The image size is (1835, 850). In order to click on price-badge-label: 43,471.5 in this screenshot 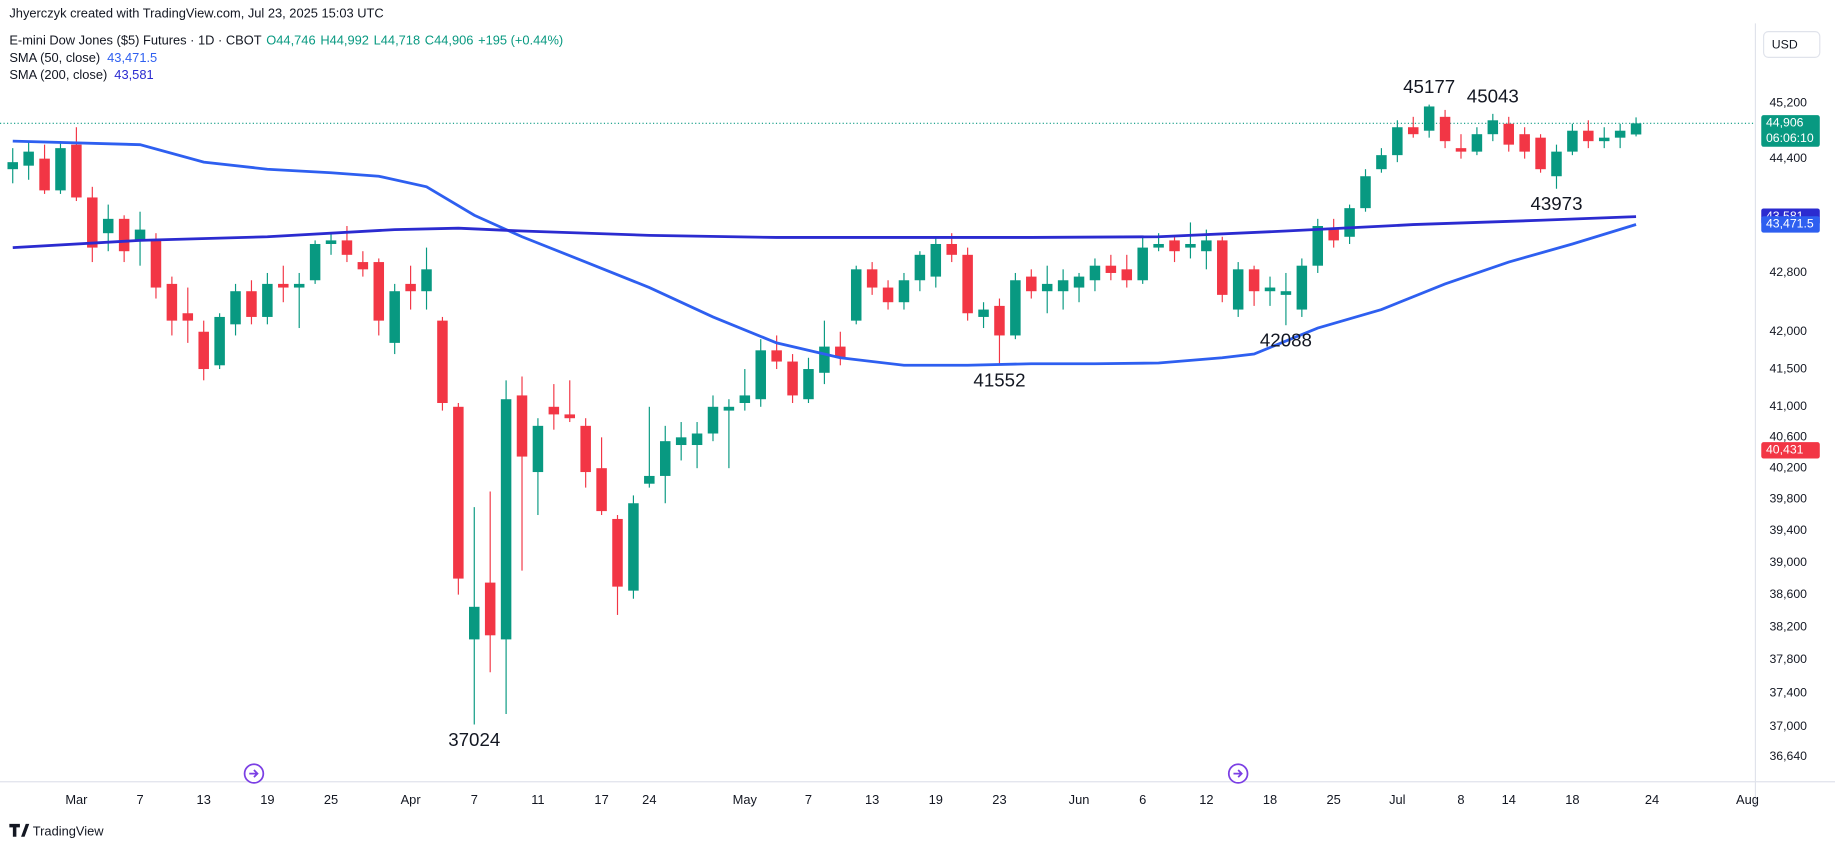, I will do `click(1790, 224)`.